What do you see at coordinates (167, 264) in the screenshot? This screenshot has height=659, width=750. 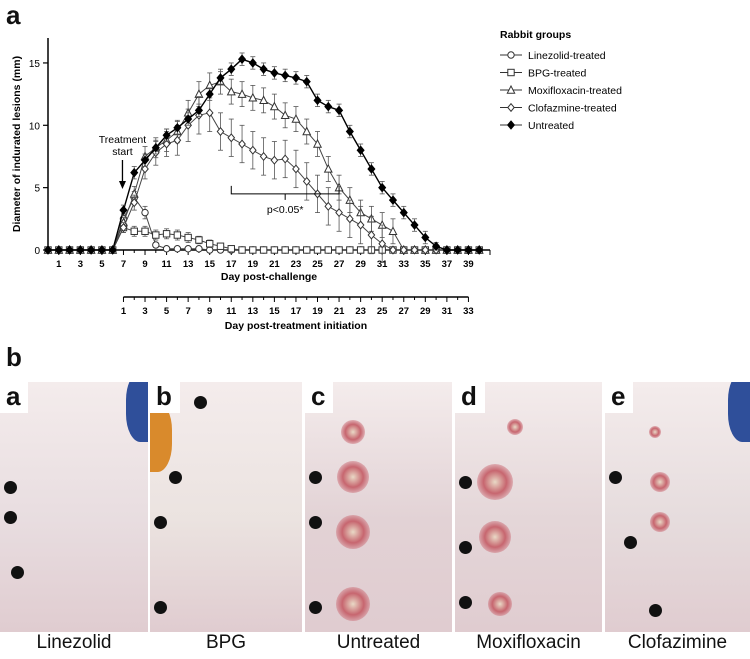 I see `x-tick-label: 11` at bounding box center [167, 264].